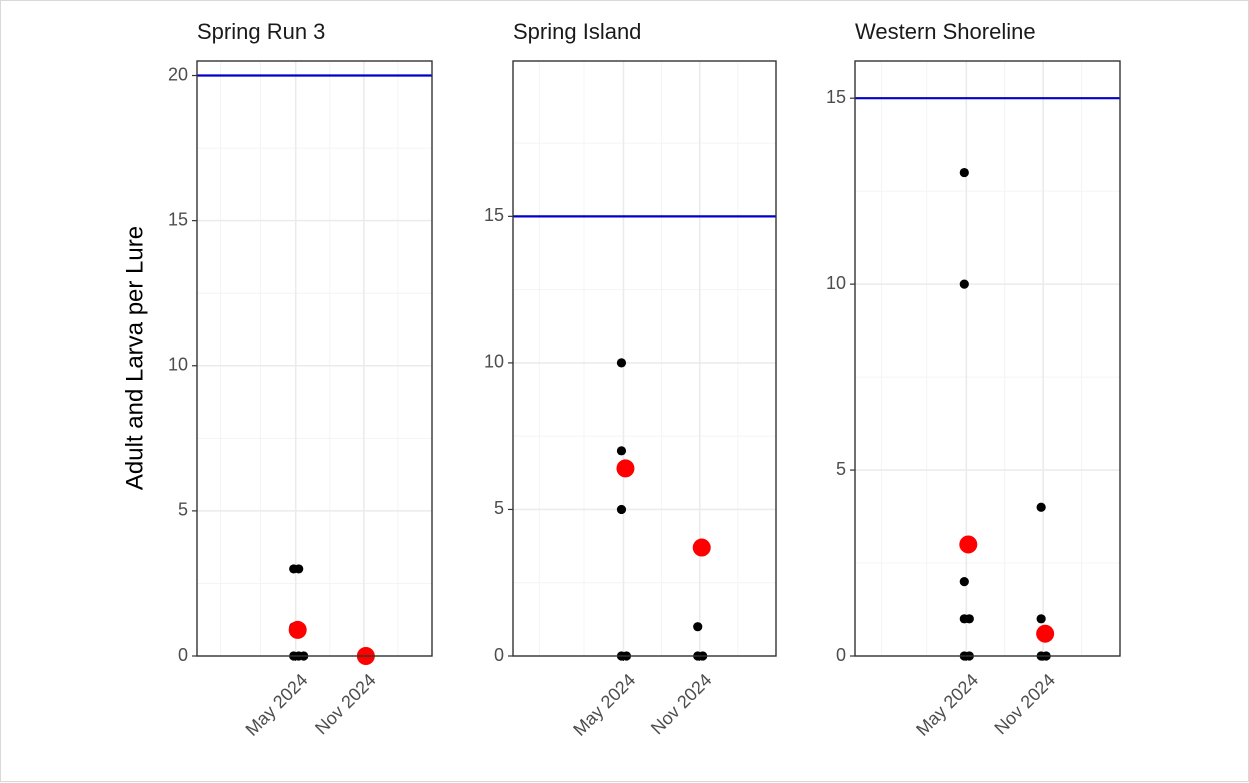  I want to click on panel-title: Western Shoreline, so click(945, 31).